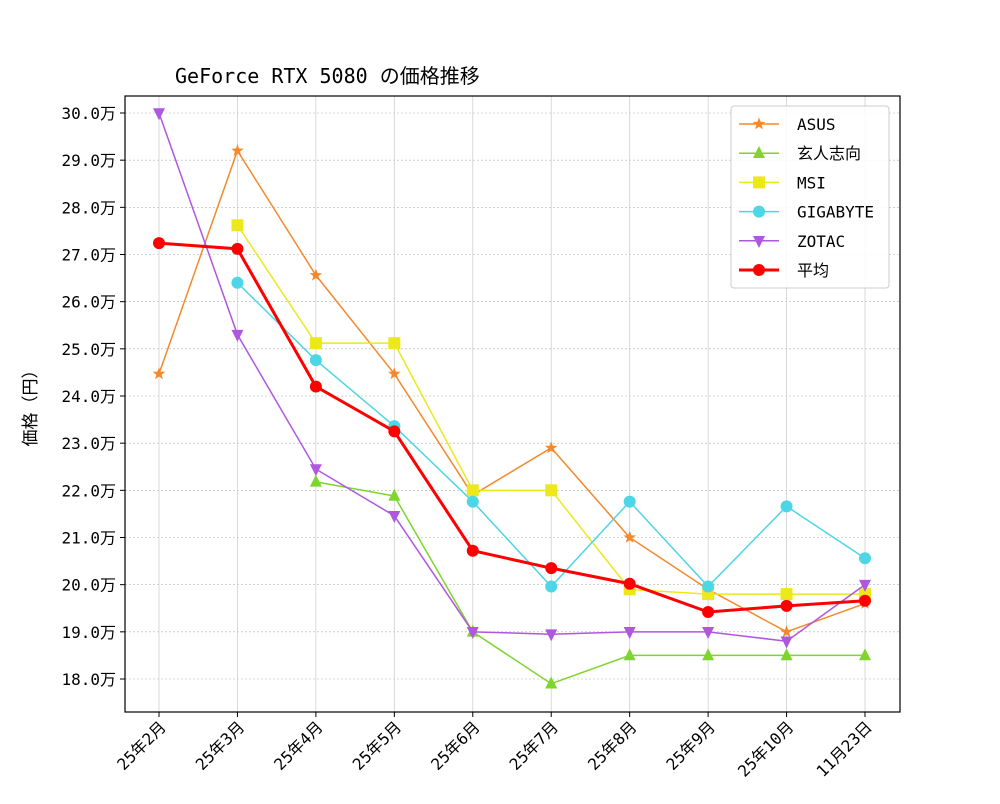  Describe the element at coordinates (835, 212) in the screenshot. I see `legend-label: GIGABYTE` at that location.